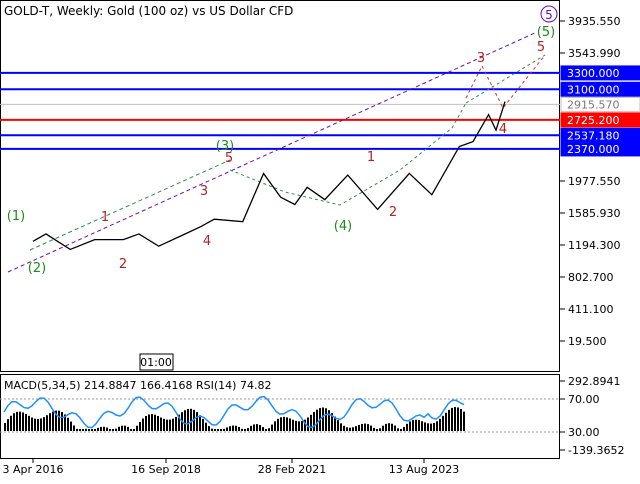 The height and width of the screenshot is (484, 640). What do you see at coordinates (591, 309) in the screenshot?
I see `price-tick-label: 411.100` at bounding box center [591, 309].